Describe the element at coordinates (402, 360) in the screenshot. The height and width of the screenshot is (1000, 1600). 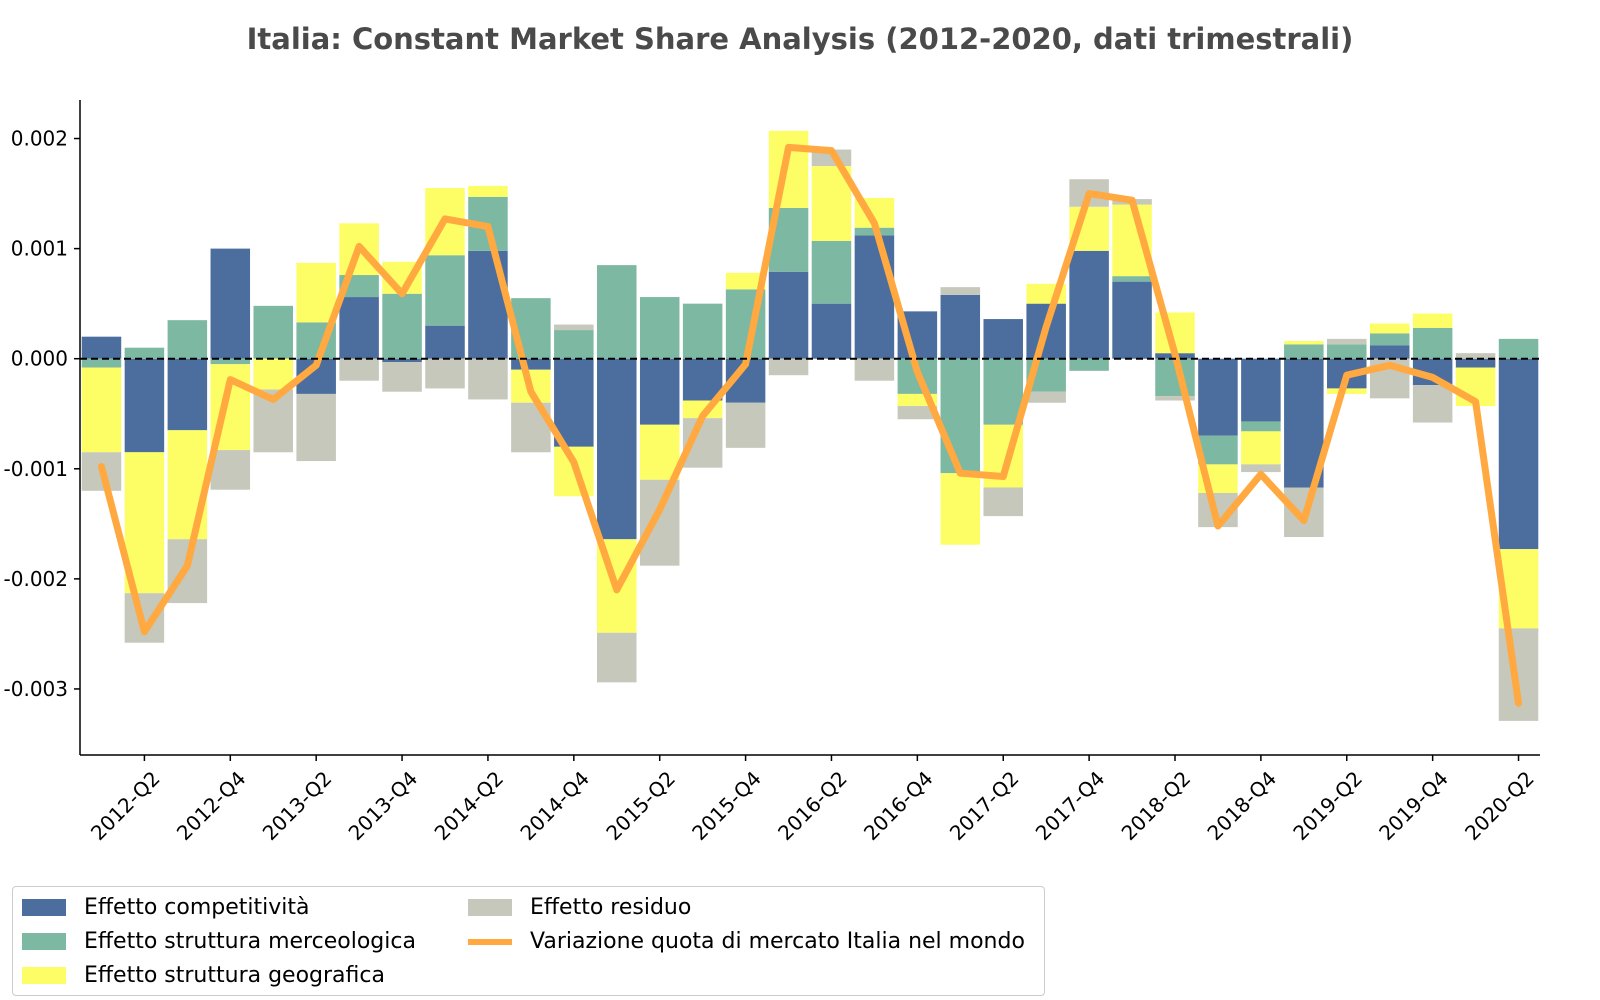
I see `bar-2013-Q4-s0` at that location.